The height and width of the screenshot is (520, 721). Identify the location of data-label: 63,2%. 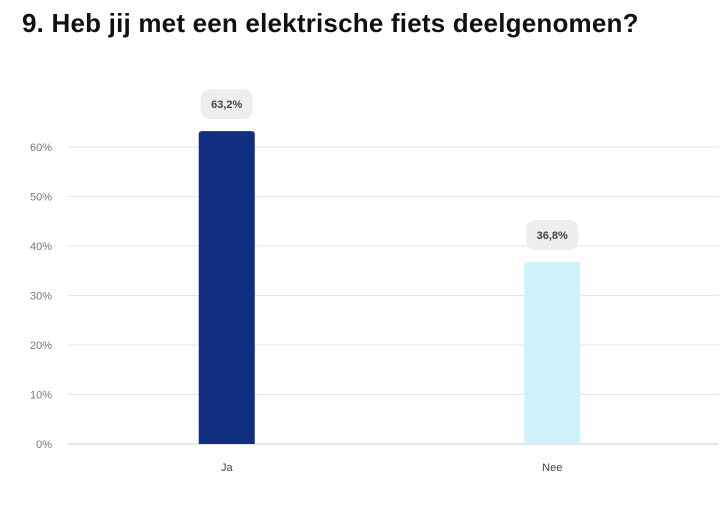
(226, 105).